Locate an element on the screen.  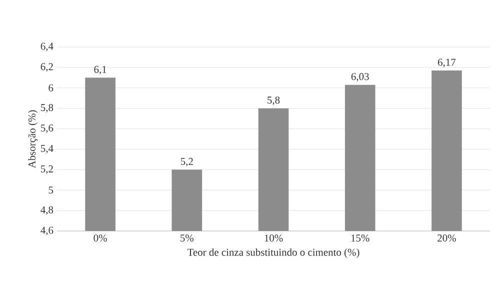
x-tick-label: 20% is located at coordinates (447, 238).